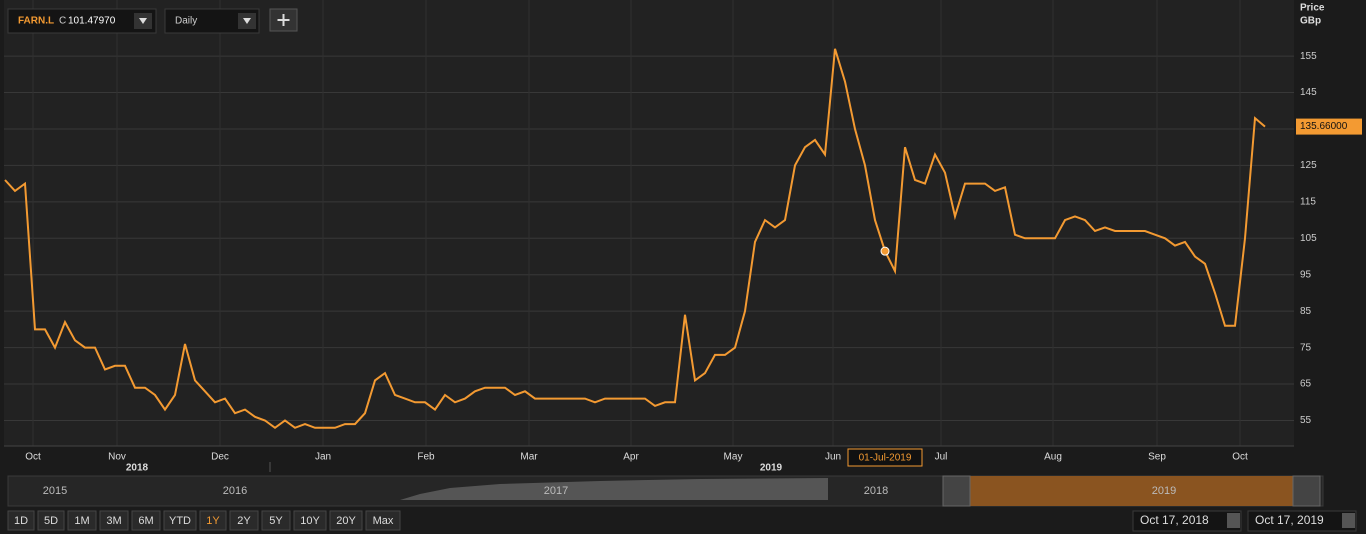  I want to click on x-tick-label: Nov, so click(117, 457).